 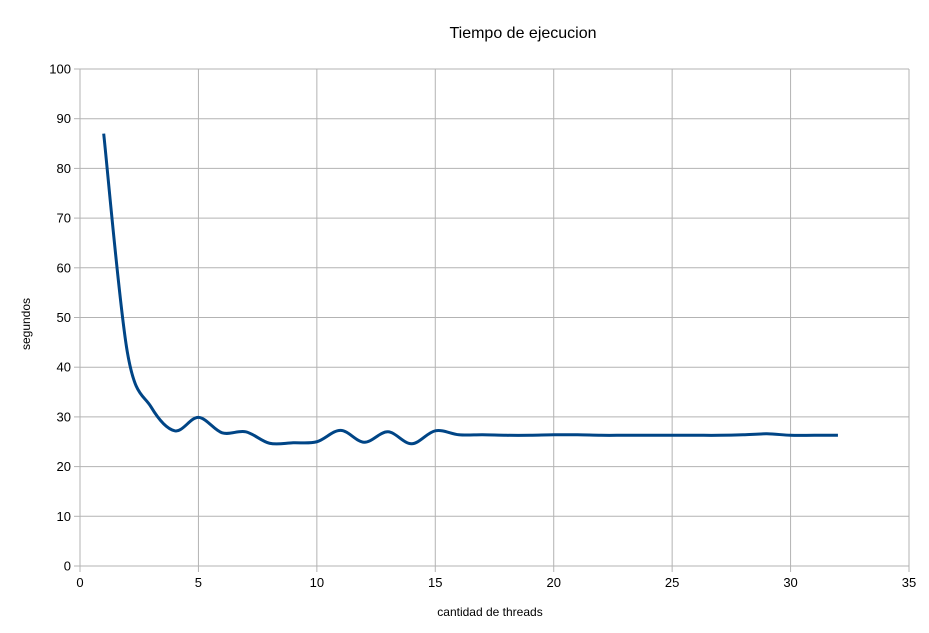 What do you see at coordinates (435, 582) in the screenshot?
I see `x-tick-label: 15` at bounding box center [435, 582].